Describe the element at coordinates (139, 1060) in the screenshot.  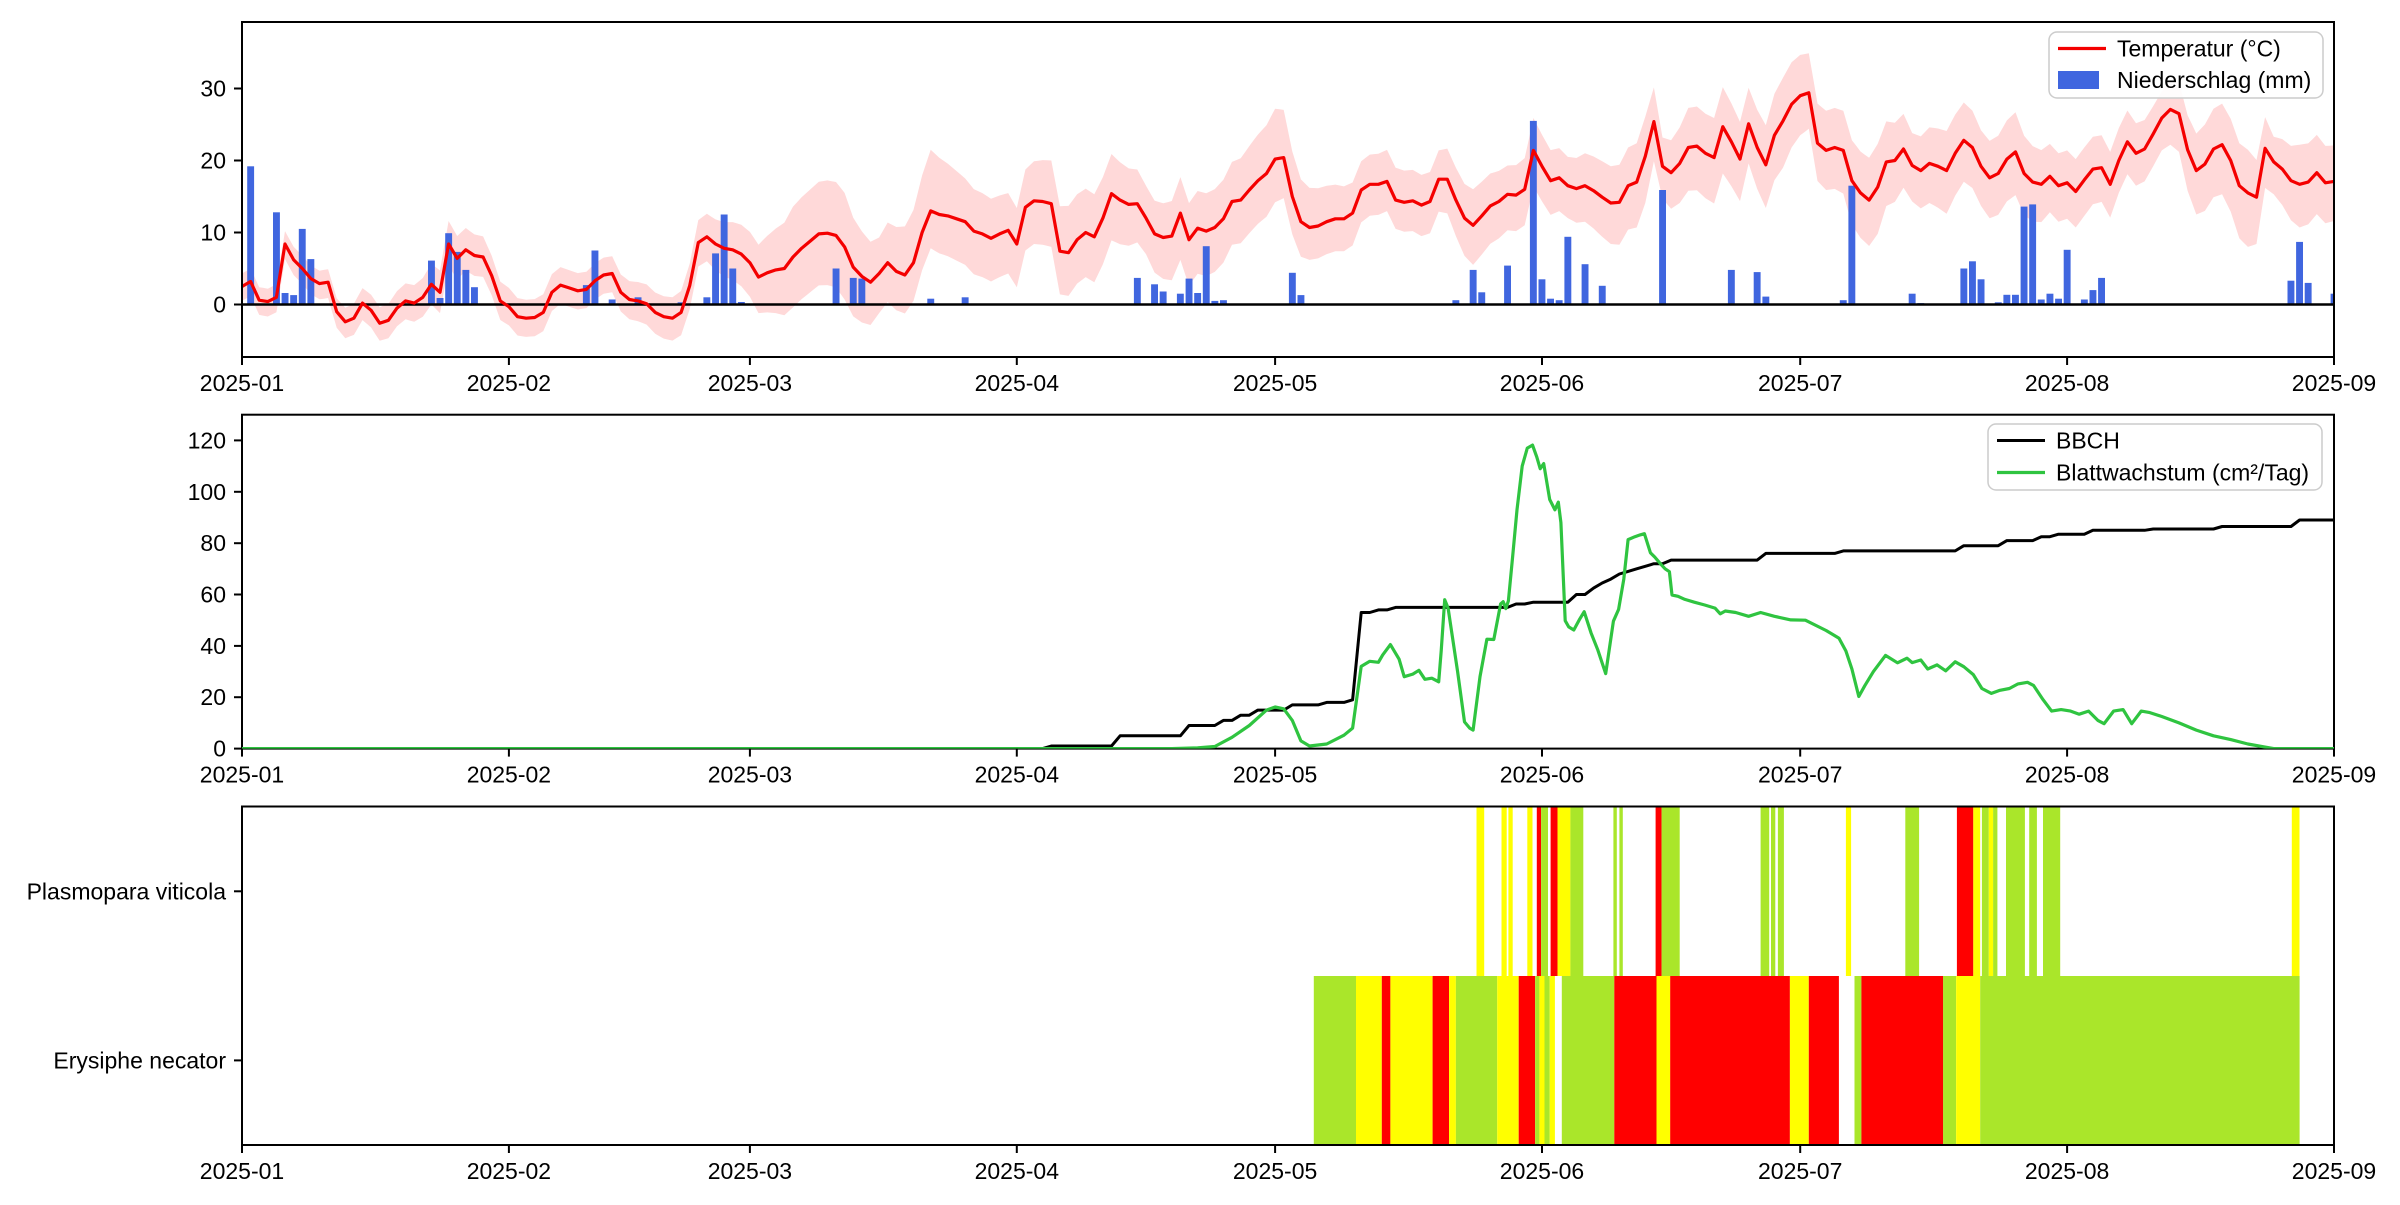
I see `svg-text: Erysiphe necator` at that location.